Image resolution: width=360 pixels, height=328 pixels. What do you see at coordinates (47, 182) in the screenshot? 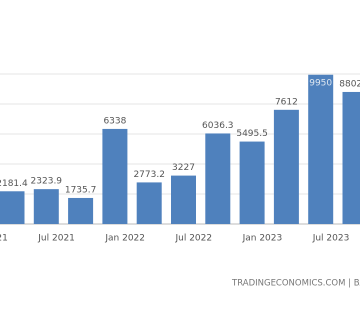
I see `value-label: 2323.9` at bounding box center [47, 182].